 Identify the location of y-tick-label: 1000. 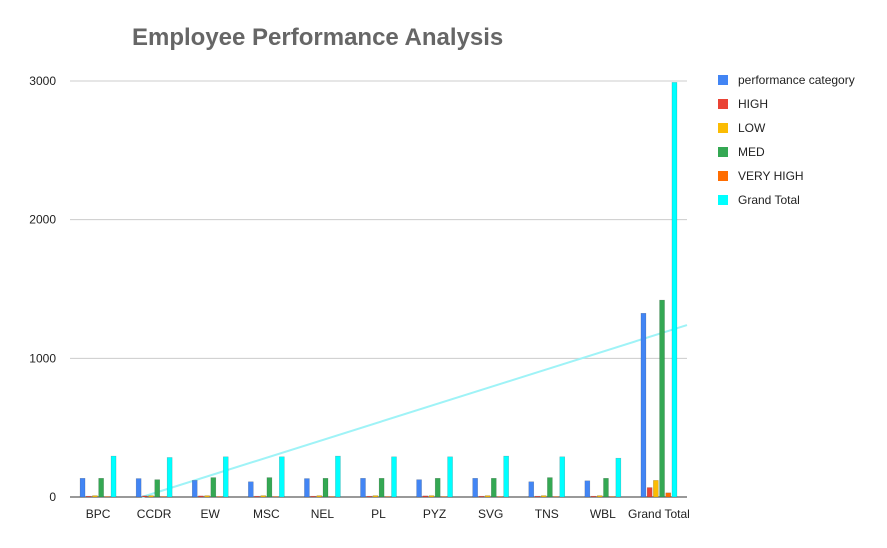
(42, 358).